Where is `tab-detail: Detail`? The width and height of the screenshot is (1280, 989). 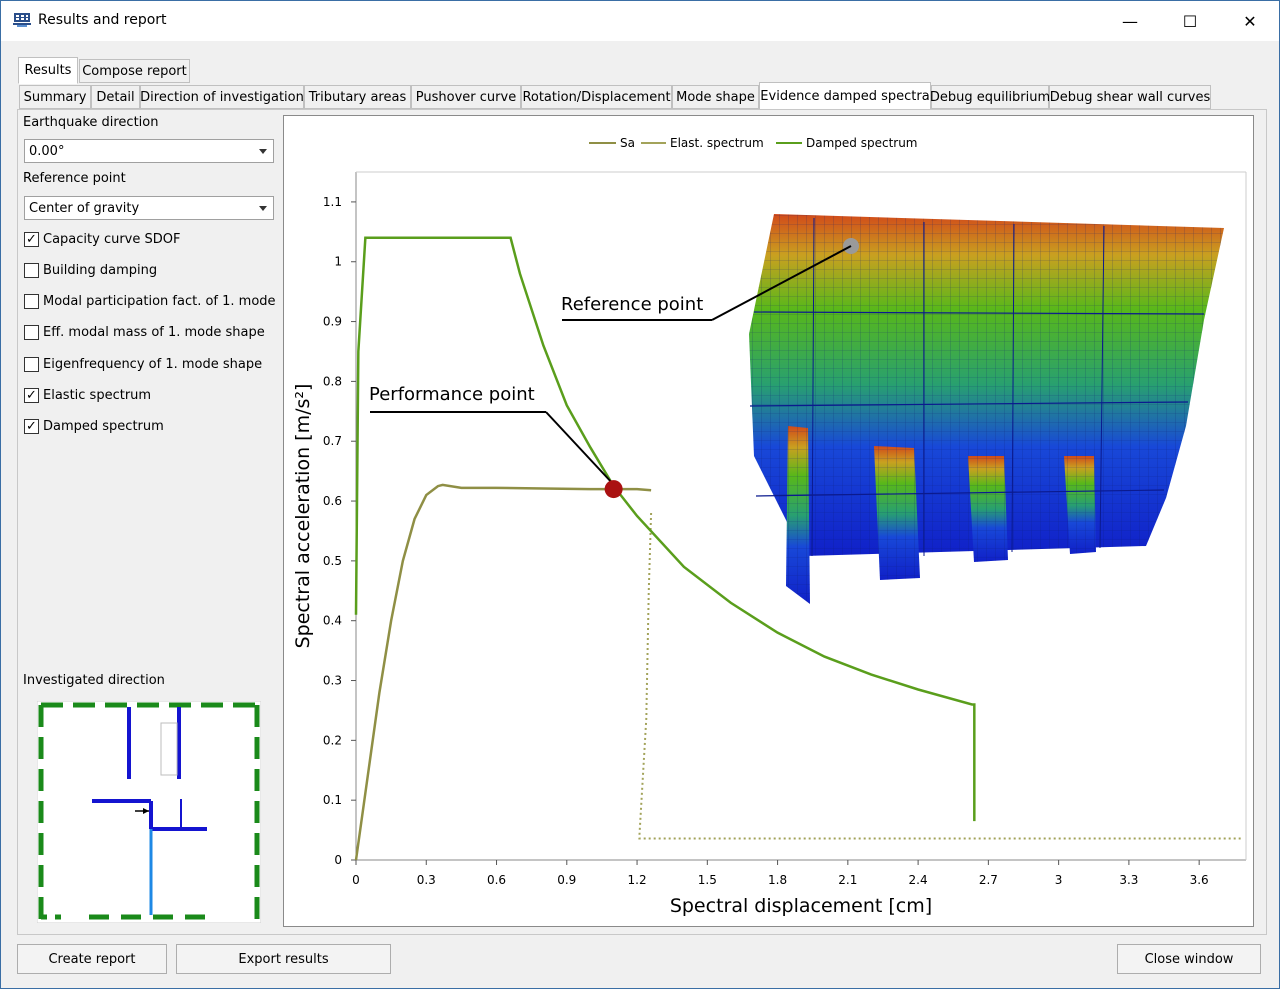 tab-detail: Detail is located at coordinates (115, 97).